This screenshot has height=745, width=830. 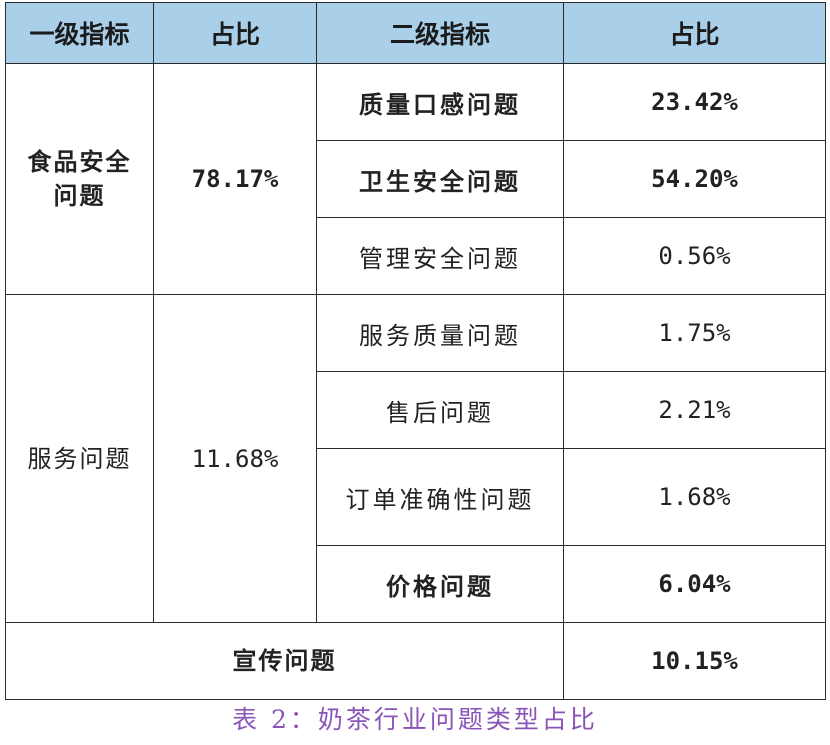 What do you see at coordinates (235, 179) in the screenshot?
I see `group-food-safety-share: 78.17%` at bounding box center [235, 179].